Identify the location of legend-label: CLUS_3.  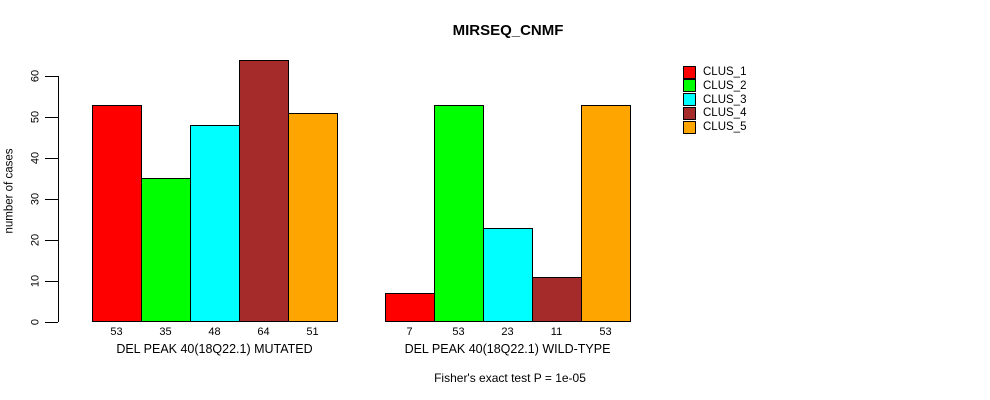
(725, 99).